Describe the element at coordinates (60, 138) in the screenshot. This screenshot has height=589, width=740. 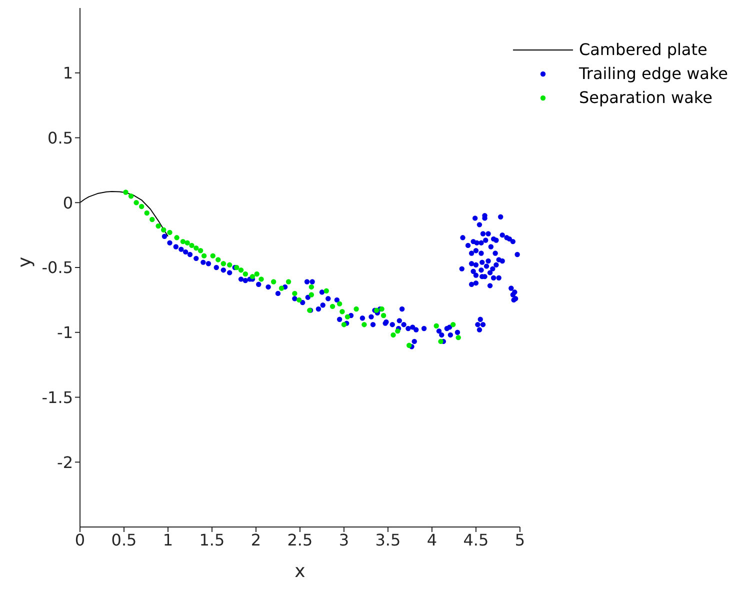
I see `y-tick-label: 0.5` at that location.